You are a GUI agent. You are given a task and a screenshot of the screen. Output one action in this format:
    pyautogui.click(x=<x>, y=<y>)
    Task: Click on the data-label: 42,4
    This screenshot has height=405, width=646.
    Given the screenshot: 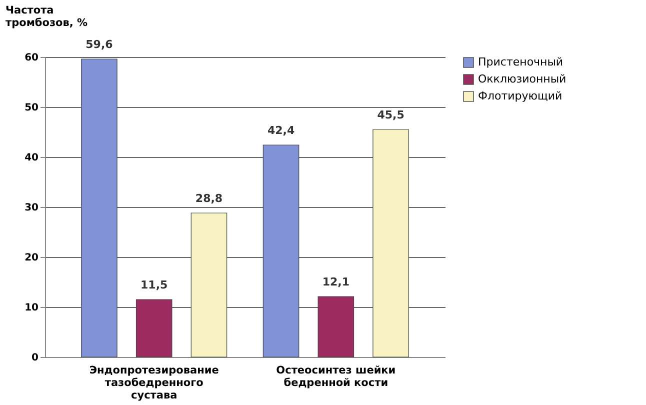 What is the action you would take?
    pyautogui.click(x=281, y=130)
    